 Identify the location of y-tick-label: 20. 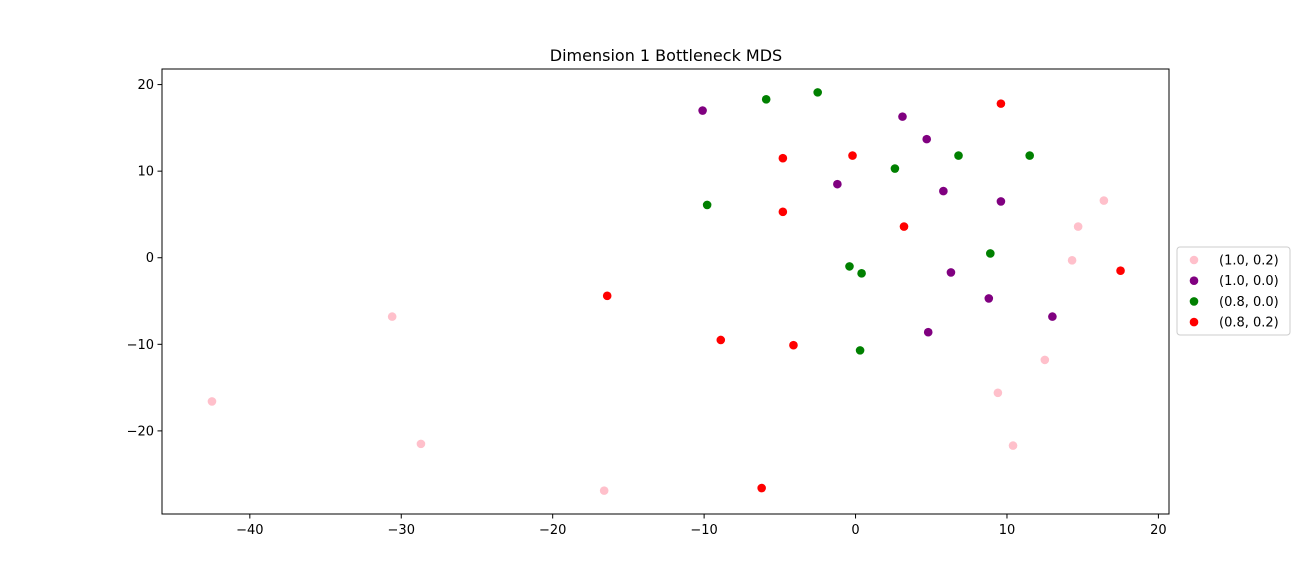
(145, 85).